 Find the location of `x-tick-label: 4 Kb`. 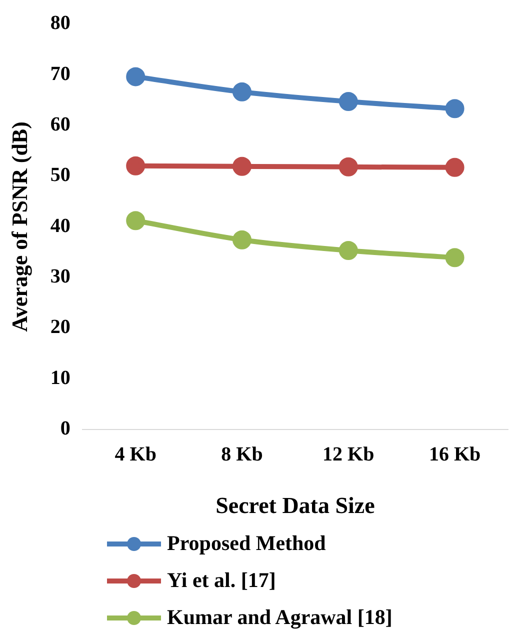

x-tick-label: 4 Kb is located at coordinates (135, 455).